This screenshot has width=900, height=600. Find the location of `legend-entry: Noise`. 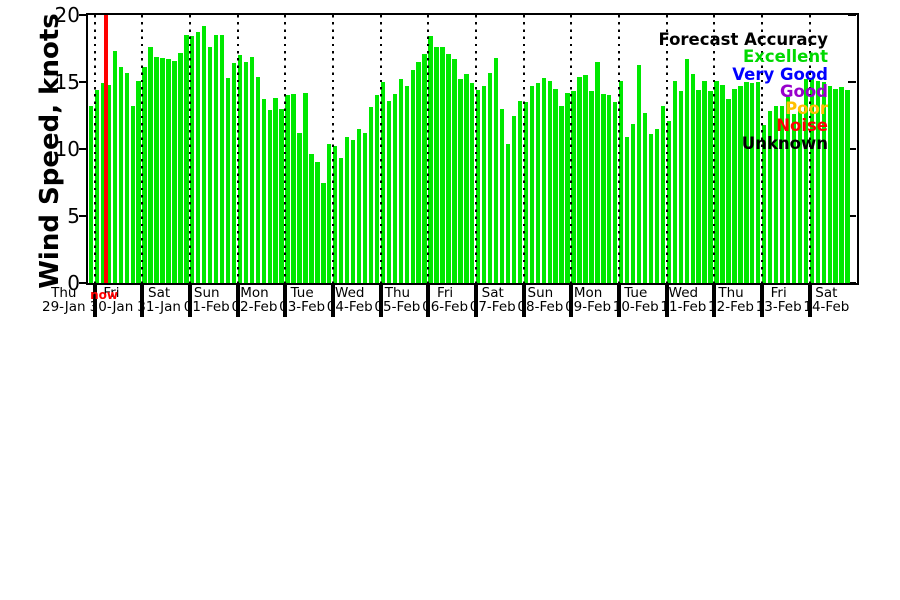

legend-entry: Noise is located at coordinates (802, 126).